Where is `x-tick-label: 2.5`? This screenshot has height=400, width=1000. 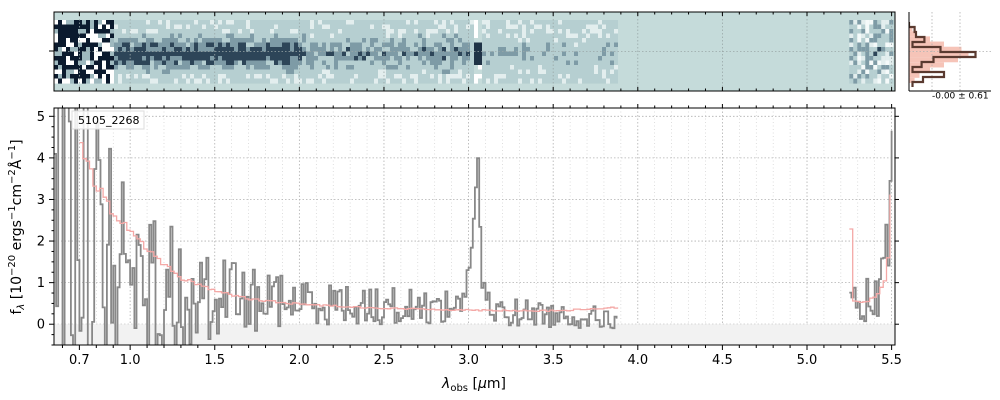
x-tick-label: 2.5 is located at coordinates (384, 360).